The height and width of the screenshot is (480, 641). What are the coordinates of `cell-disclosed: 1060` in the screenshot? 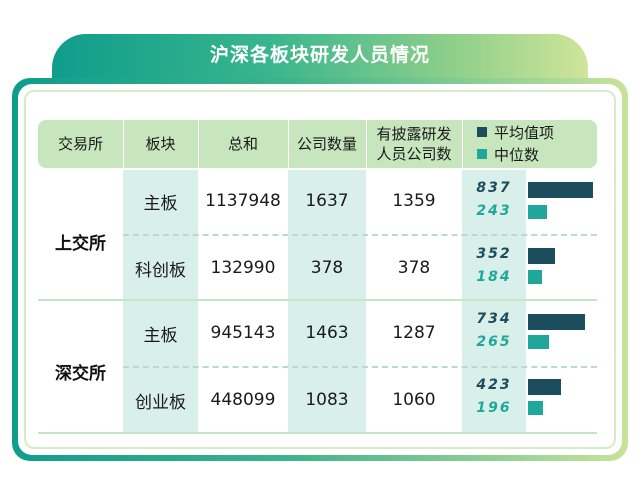 It's located at (414, 400).